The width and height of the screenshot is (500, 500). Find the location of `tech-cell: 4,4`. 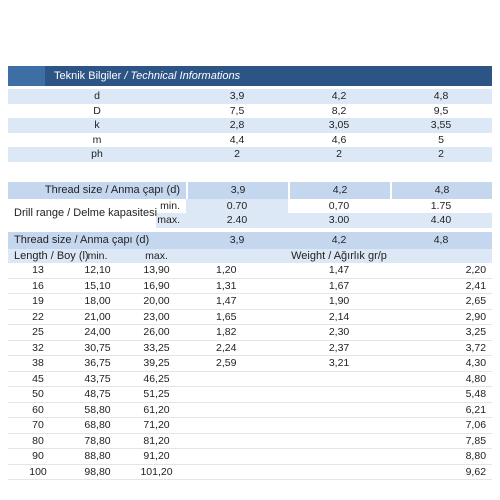

tech-cell: 4,4 is located at coordinates (237, 139).